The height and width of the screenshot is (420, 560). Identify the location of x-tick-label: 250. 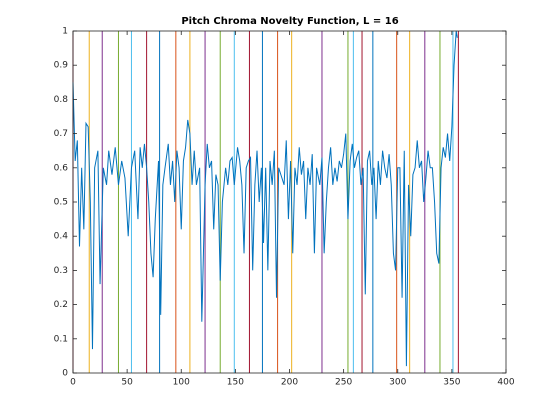
(343, 383).